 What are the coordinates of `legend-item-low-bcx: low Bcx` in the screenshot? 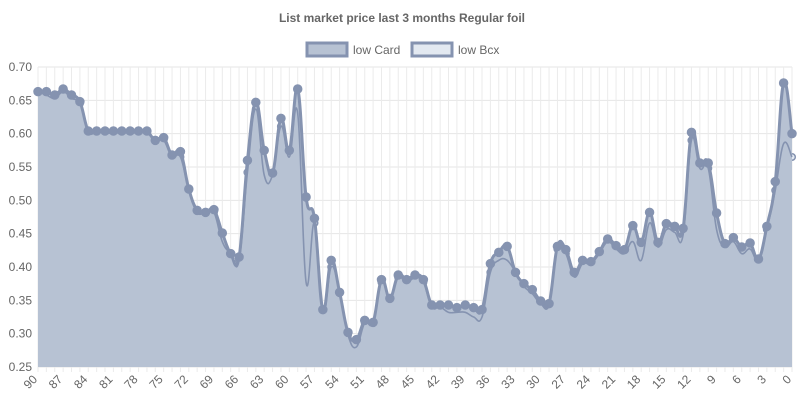 It's located at (454, 49).